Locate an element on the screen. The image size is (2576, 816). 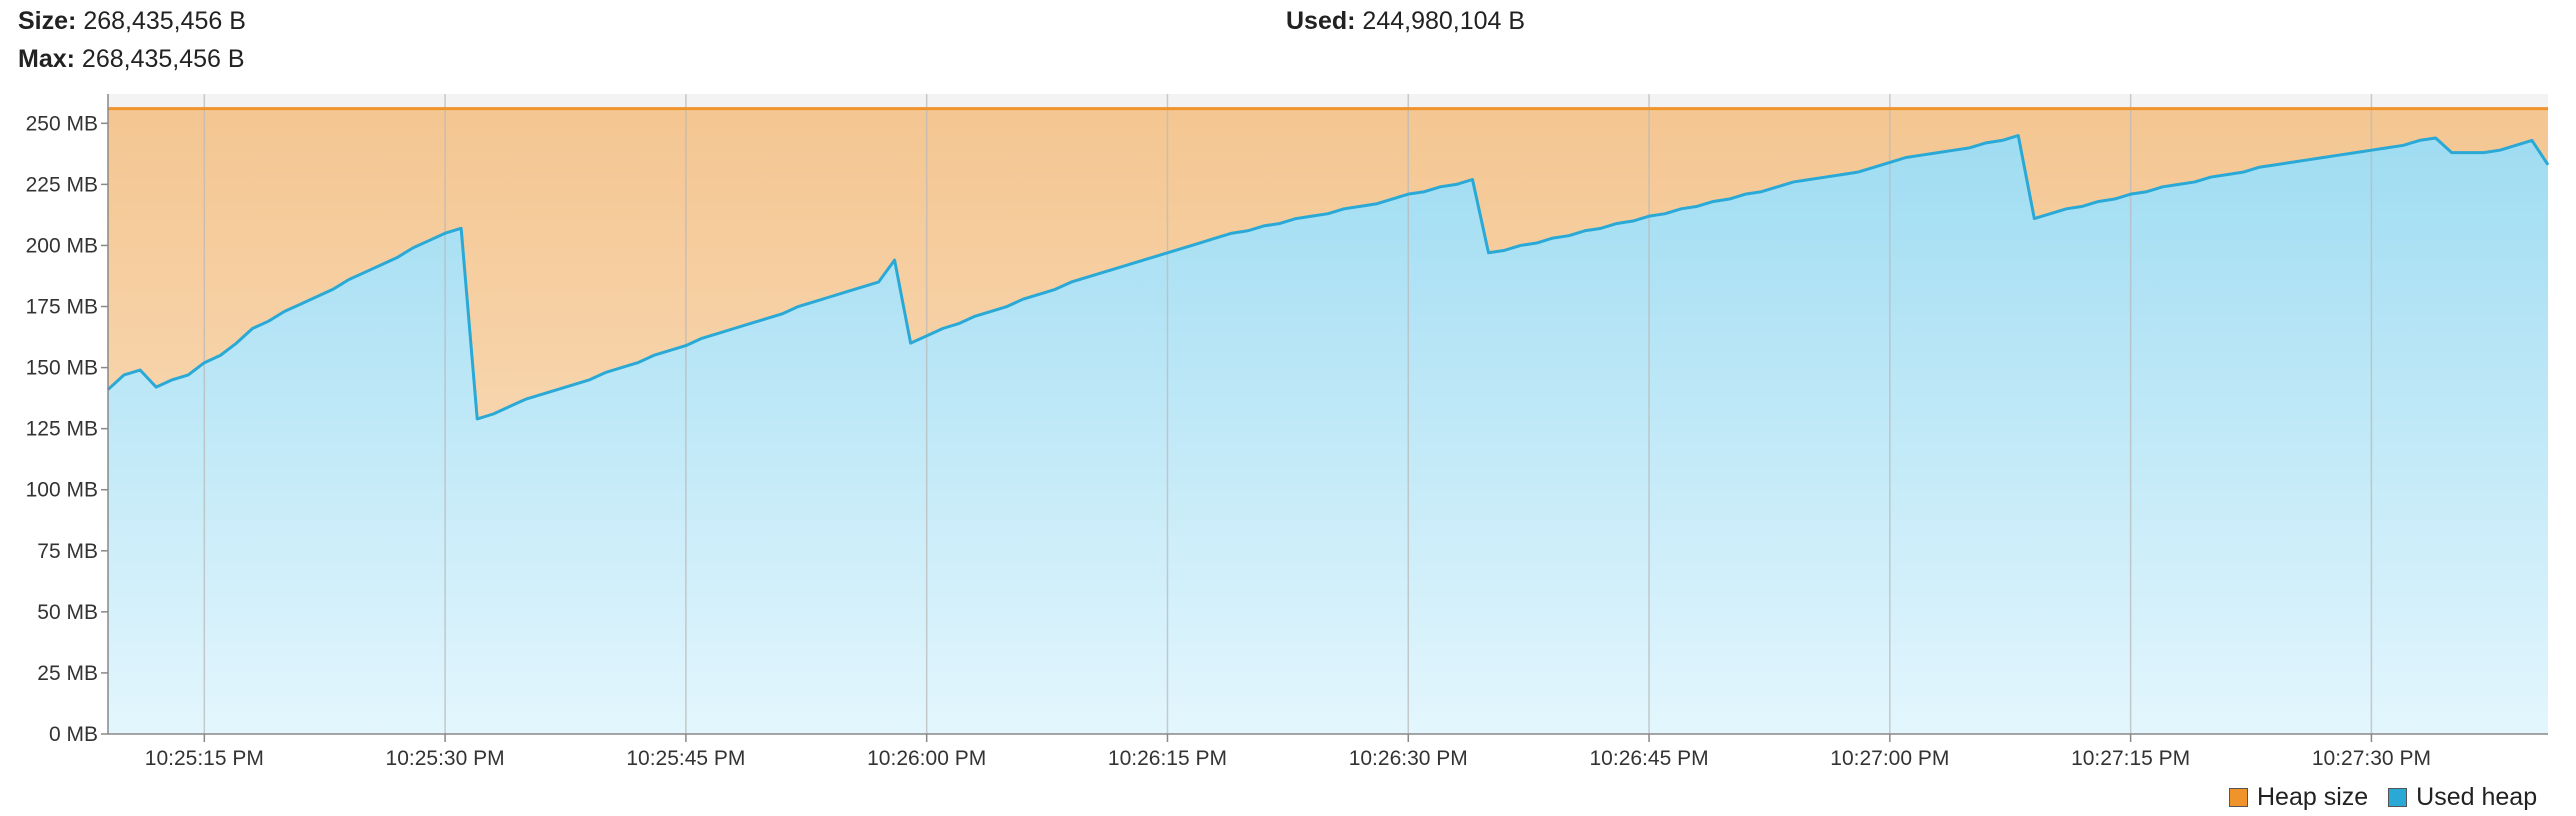
size-label: Size: is located at coordinates (47, 21).